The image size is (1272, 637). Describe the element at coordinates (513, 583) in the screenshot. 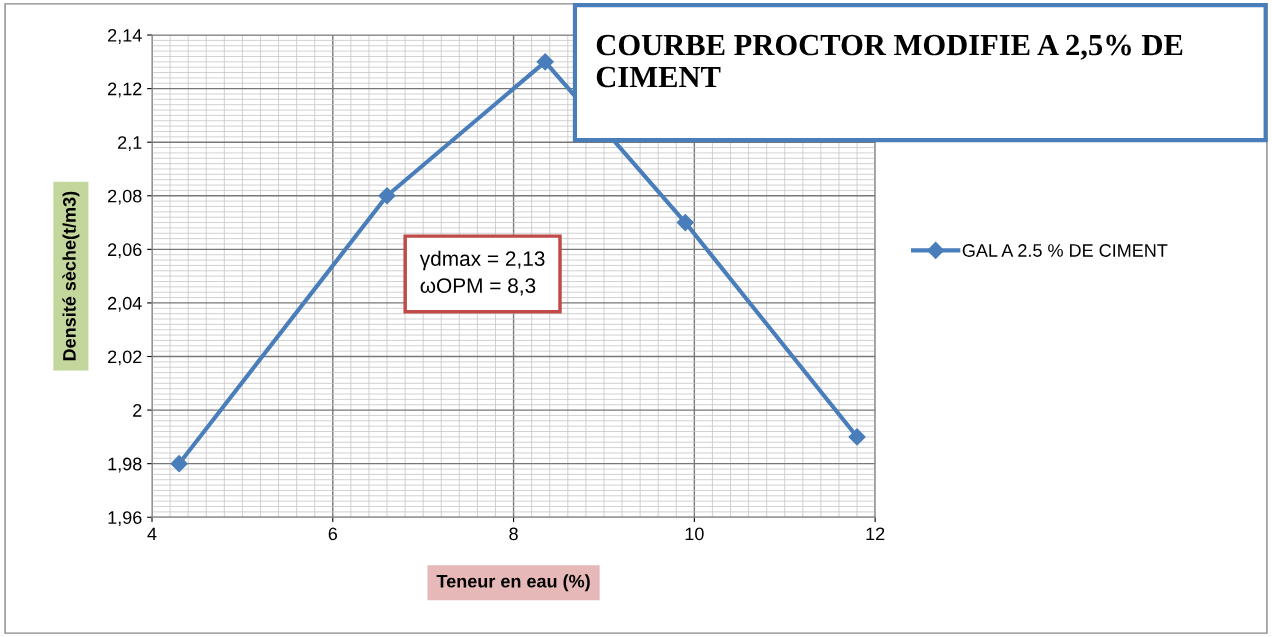

I see `x-axis-title: Teneur en eau (%)` at that location.